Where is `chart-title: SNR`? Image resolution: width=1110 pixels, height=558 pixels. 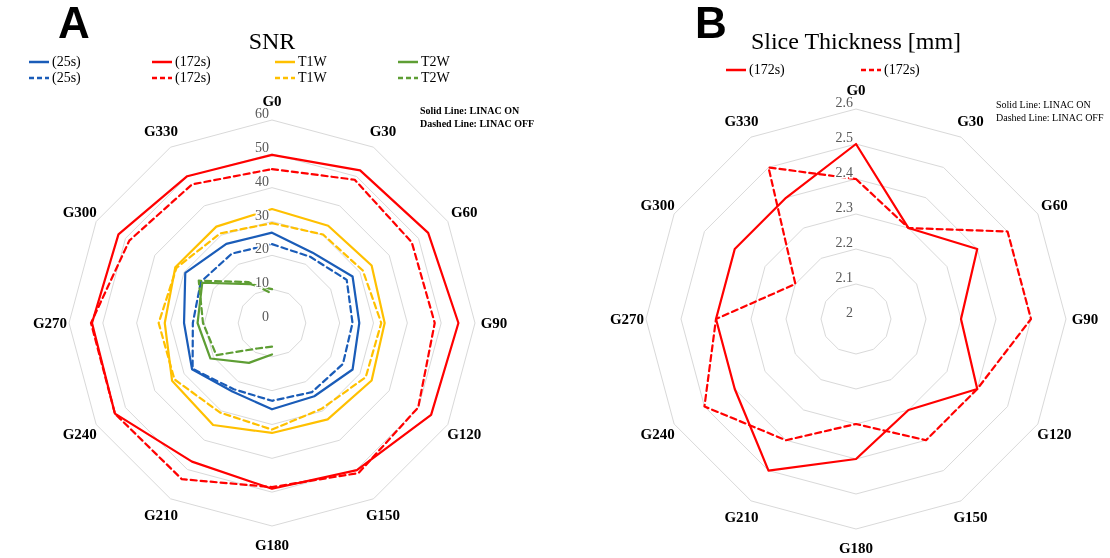
chart-title: SNR is located at coordinates (272, 41).